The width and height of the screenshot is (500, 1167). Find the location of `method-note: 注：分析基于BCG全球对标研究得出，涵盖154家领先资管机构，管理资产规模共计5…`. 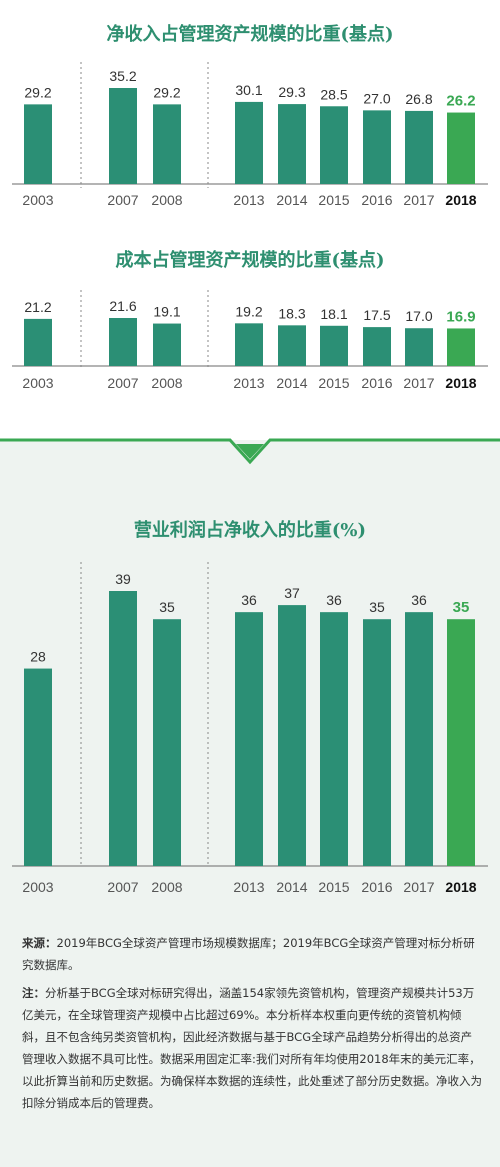

method-note: 注：分析基于BCG全球对标研究得出，涵盖154家领先资管机构，管理资产规模共计5… is located at coordinates (252, 1048).